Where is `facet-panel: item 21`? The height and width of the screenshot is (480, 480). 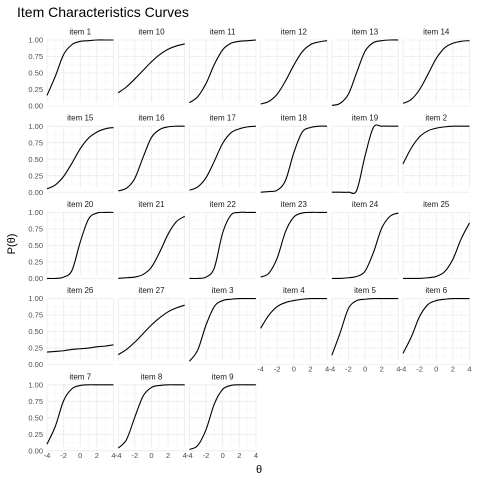
facet-panel: item 21 is located at coordinates (151, 239).